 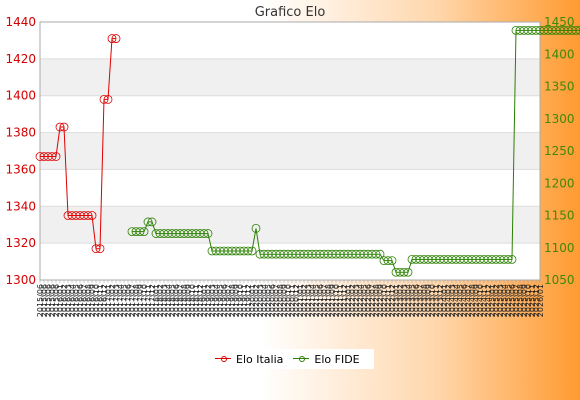 I want to click on x-tick-label: 2025/04, so click(x=504, y=300).